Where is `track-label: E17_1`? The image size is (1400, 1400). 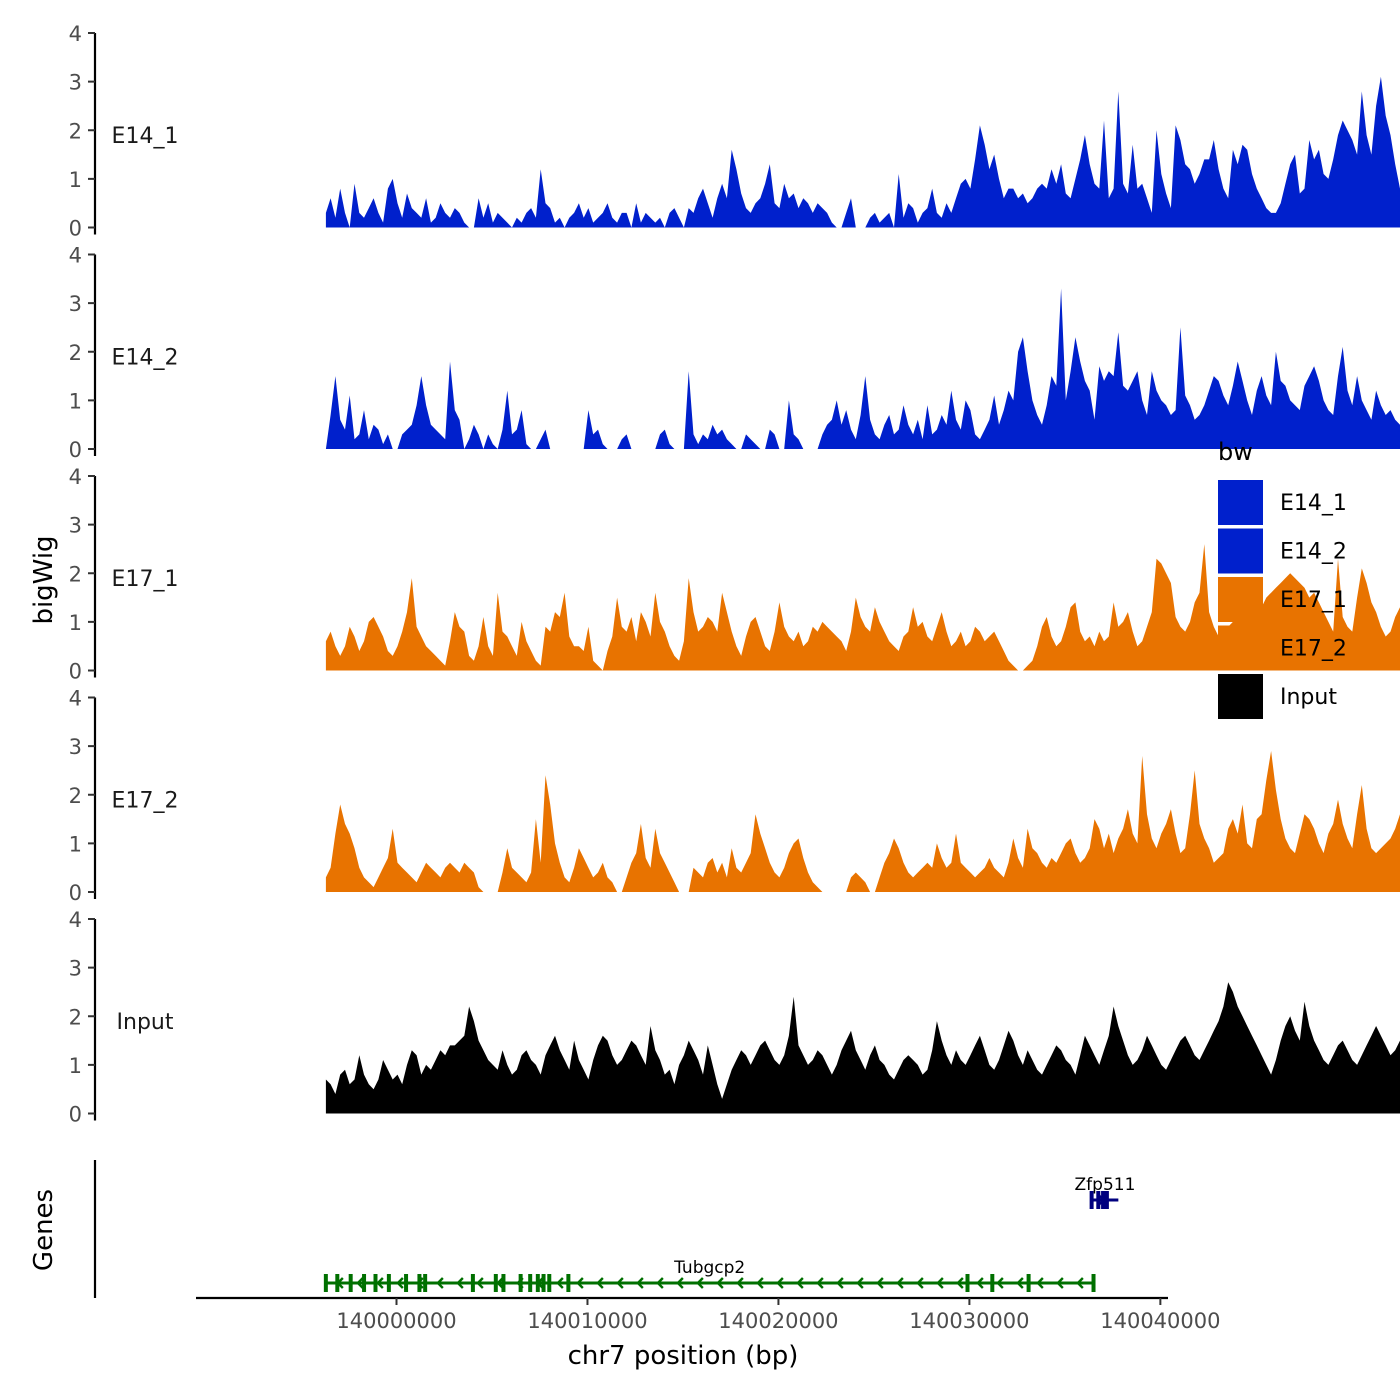 track-label: E17_1 is located at coordinates (145, 579).